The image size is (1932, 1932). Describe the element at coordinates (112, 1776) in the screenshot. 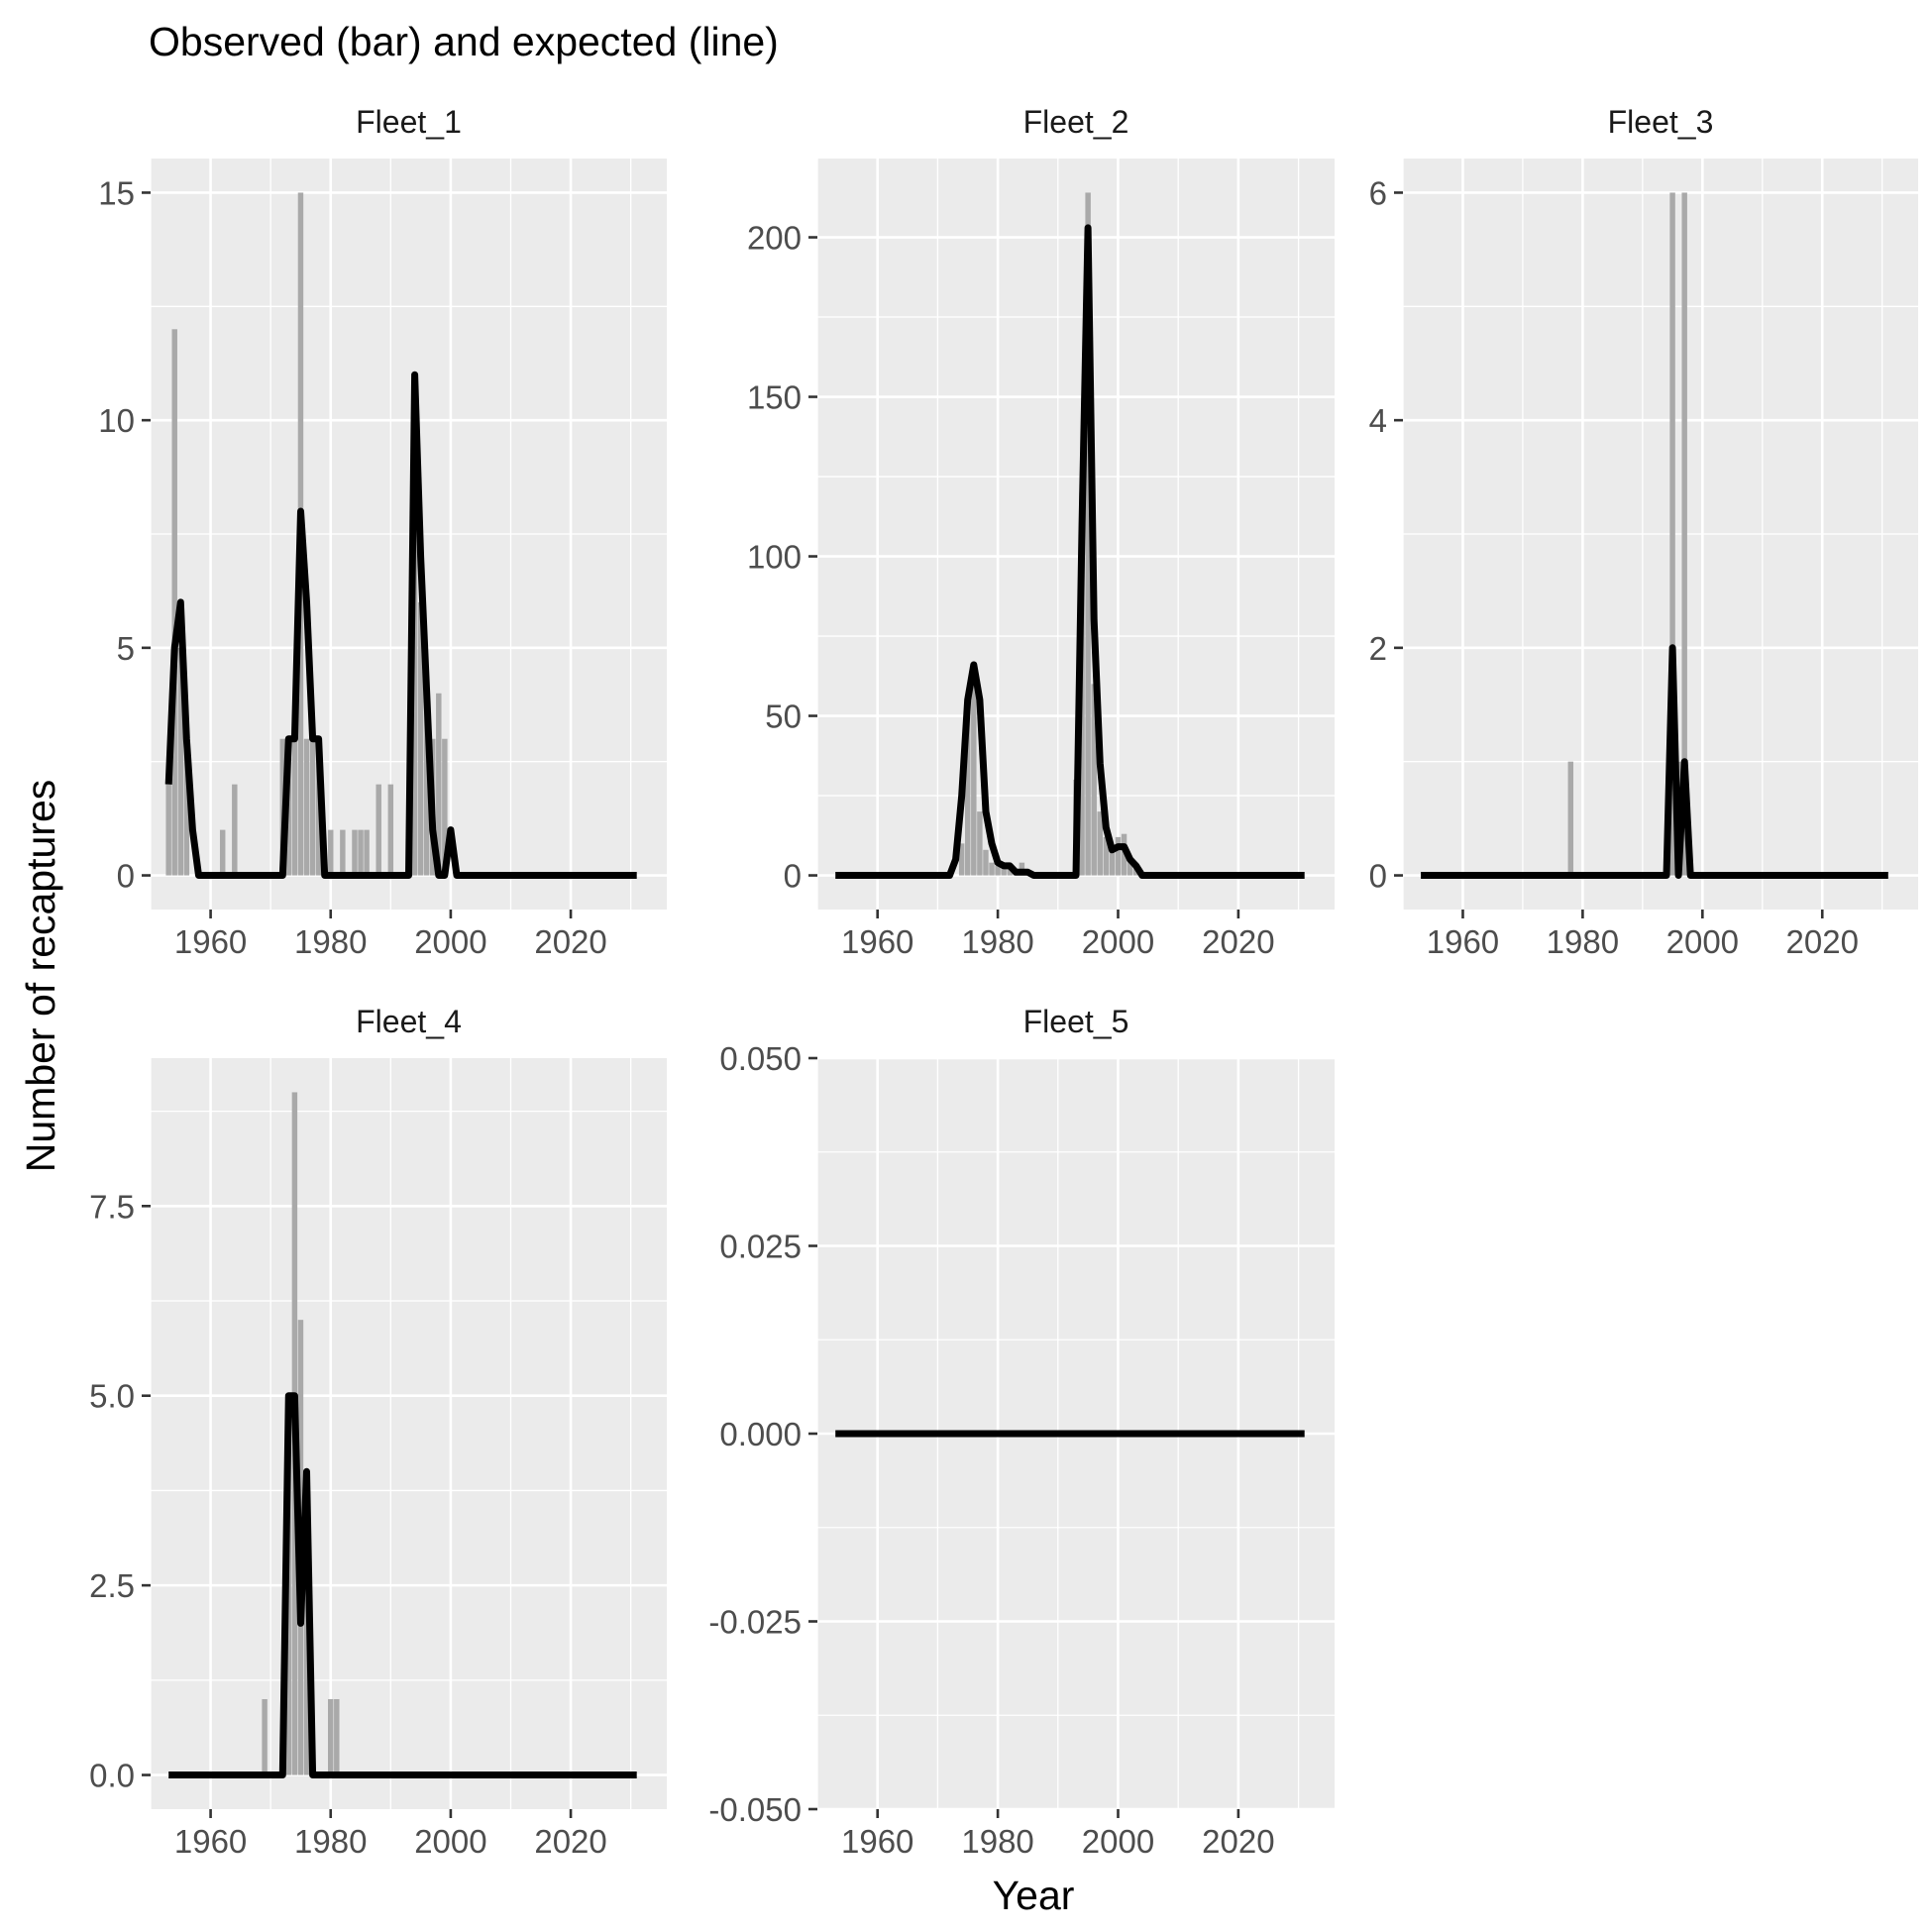

I see `y-tick-label: 0.0` at that location.